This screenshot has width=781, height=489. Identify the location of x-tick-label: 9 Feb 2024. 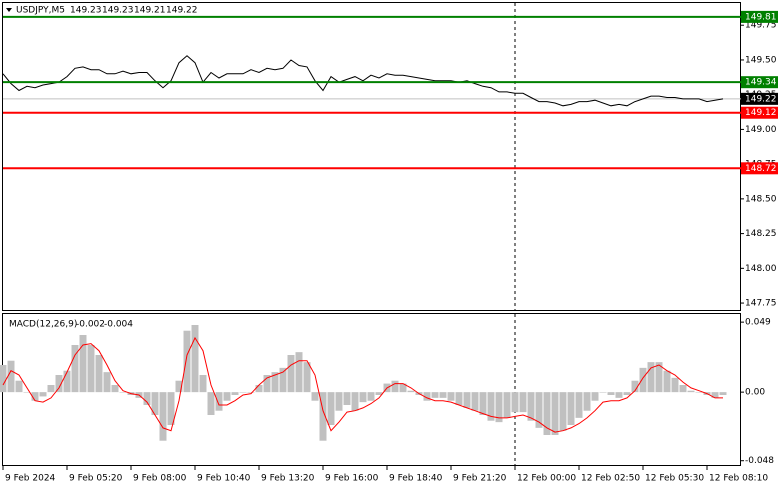
(30, 479).